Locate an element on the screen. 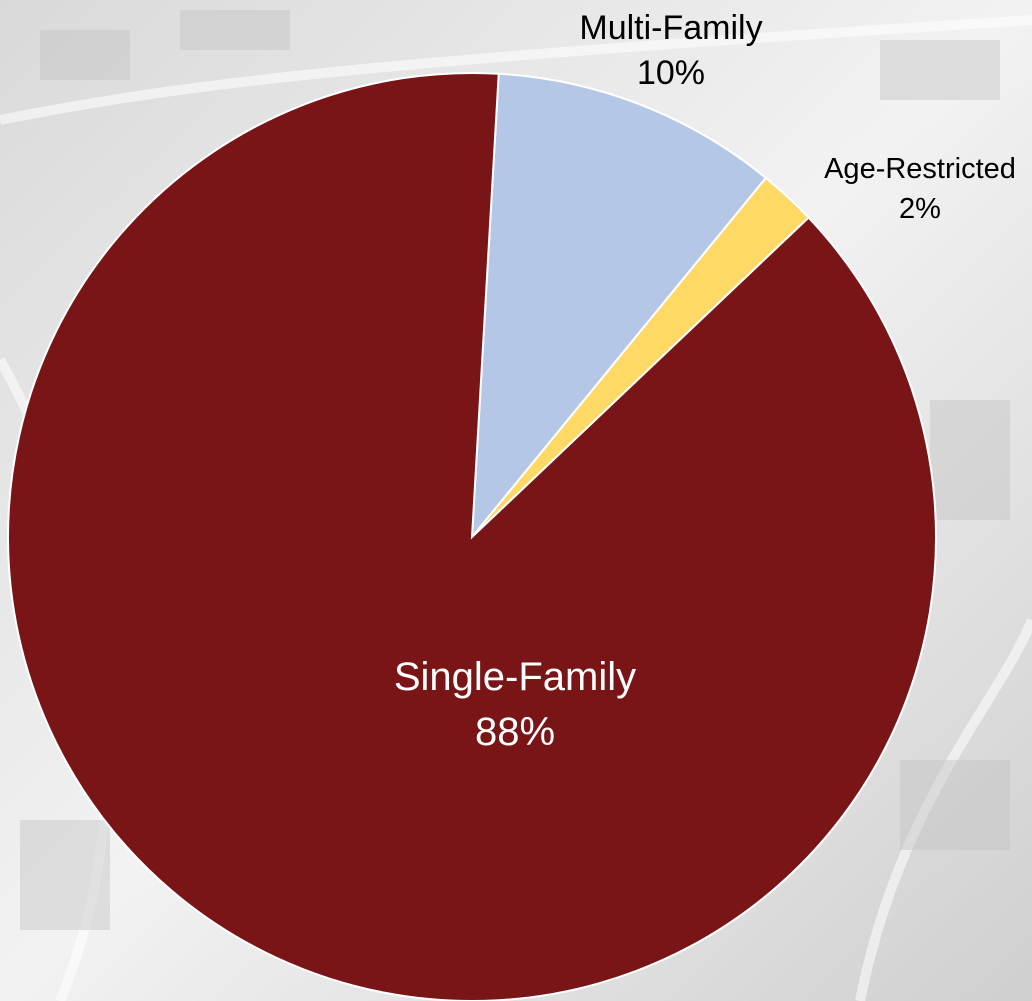  label-age-restricted-value: 2% is located at coordinates (920, 209).